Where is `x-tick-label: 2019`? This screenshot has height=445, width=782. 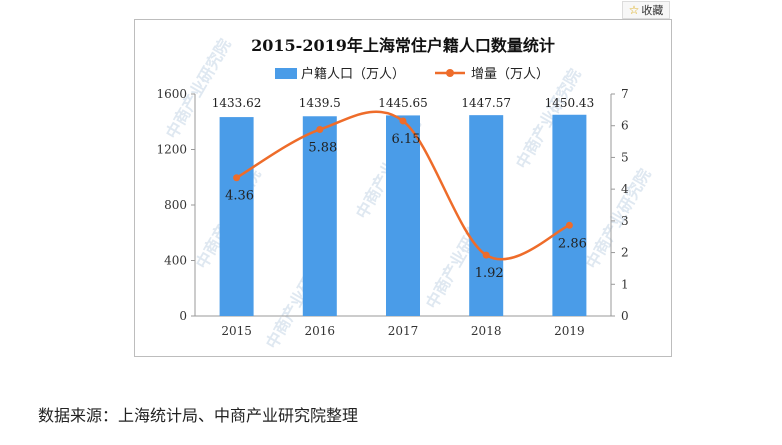
x-tick-label: 2019 is located at coordinates (569, 331).